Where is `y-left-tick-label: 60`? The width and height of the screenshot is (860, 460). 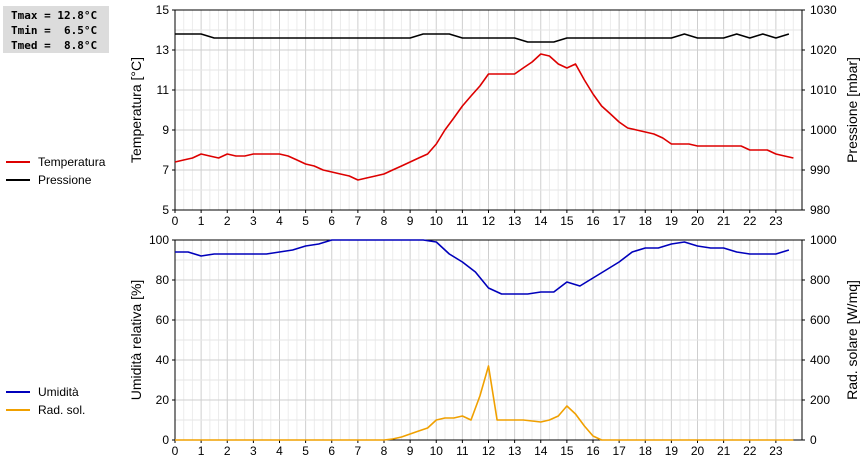 y-left-tick-label: 60 is located at coordinates (163, 320).